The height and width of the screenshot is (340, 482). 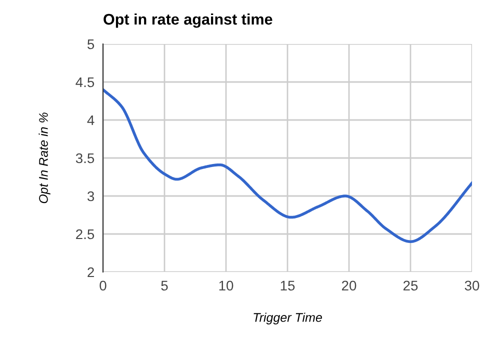 I want to click on y-tick-label: 4, so click(x=90, y=120).